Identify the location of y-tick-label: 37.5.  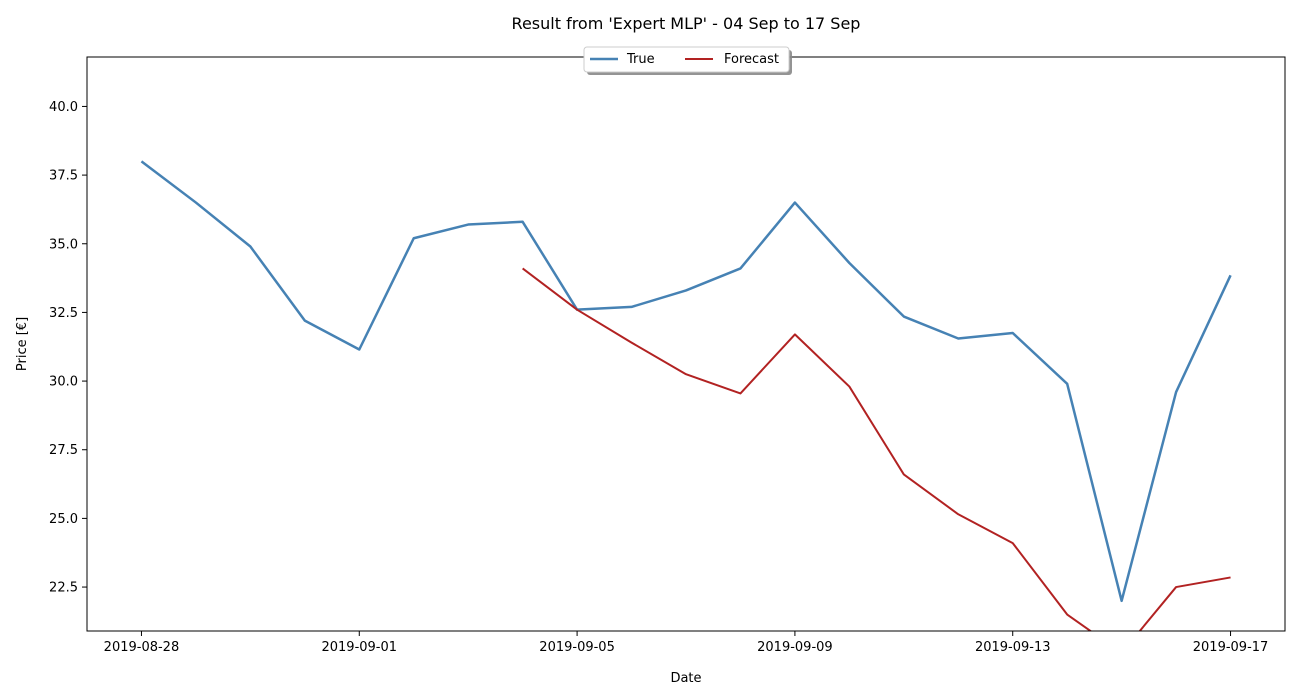
(63, 176).